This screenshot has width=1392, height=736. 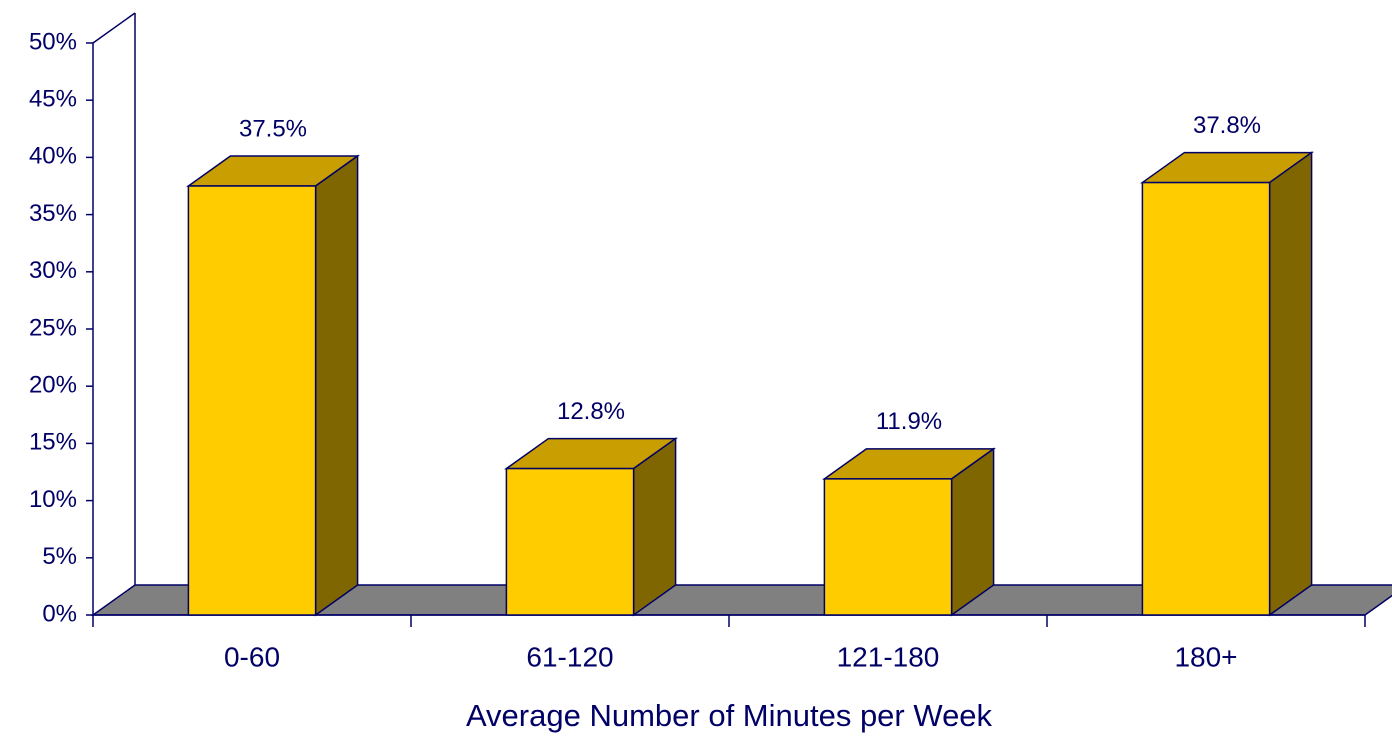 I want to click on x-tick-label: 121-180, so click(x=888, y=656).